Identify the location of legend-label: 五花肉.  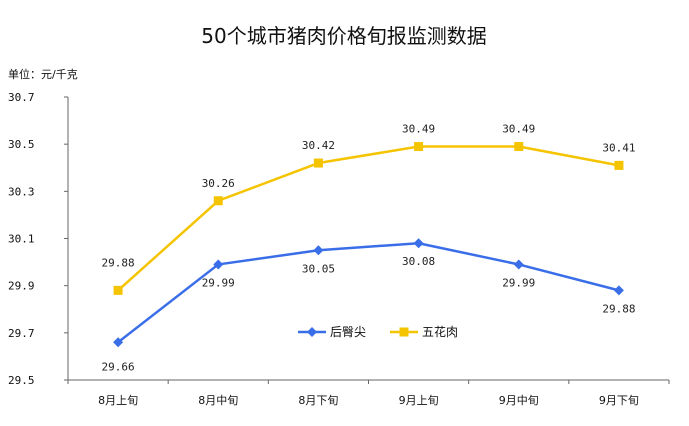
(440, 331).